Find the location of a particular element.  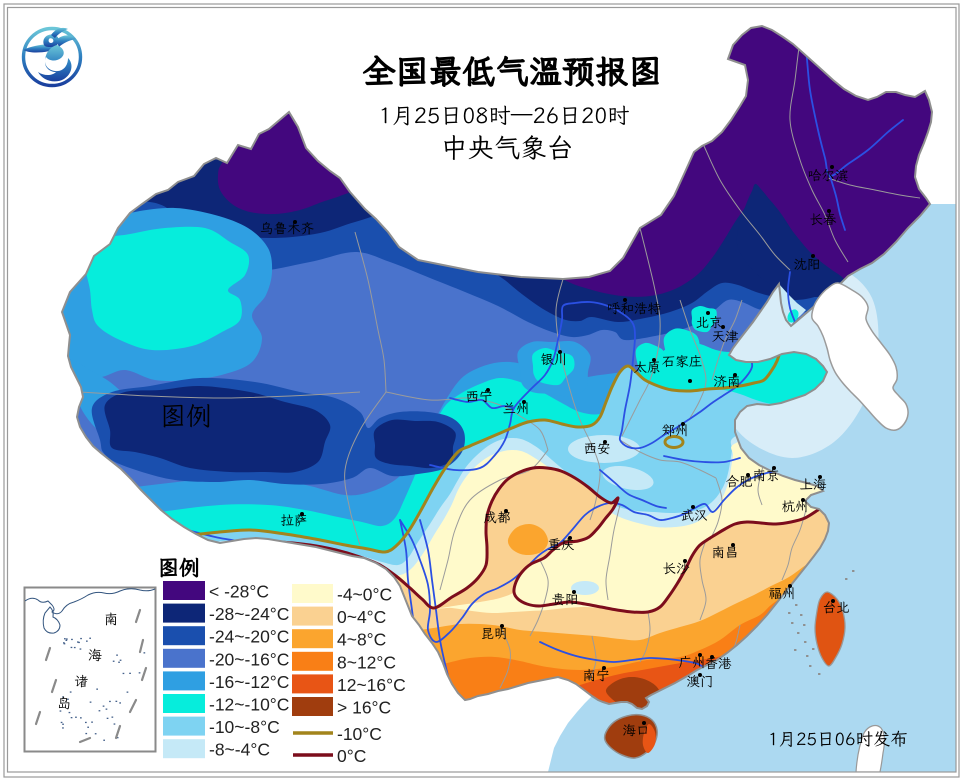

svg-text: -16~-12°C is located at coordinates (249, 682).